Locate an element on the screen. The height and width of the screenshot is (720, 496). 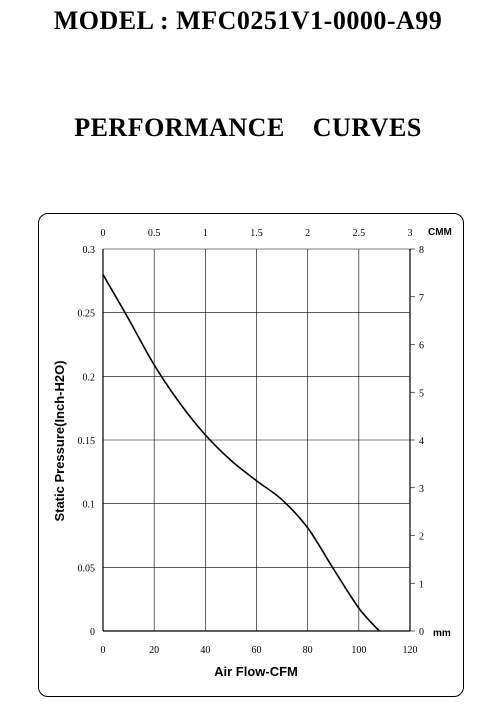
y-tick-label: 0.1 is located at coordinates (89, 505).